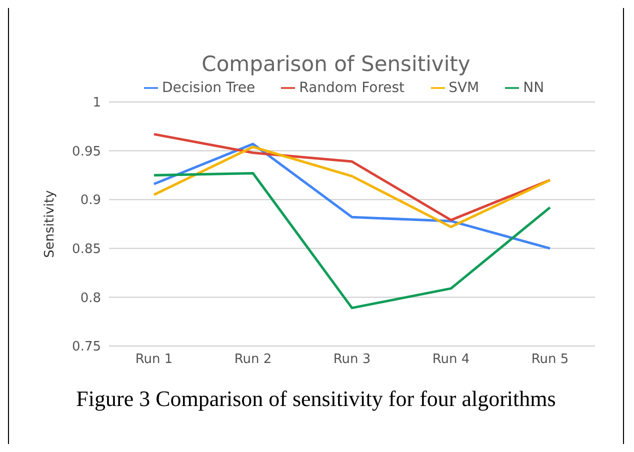 This screenshot has height=452, width=634. I want to click on legend-label: Decision Tree, so click(209, 88).